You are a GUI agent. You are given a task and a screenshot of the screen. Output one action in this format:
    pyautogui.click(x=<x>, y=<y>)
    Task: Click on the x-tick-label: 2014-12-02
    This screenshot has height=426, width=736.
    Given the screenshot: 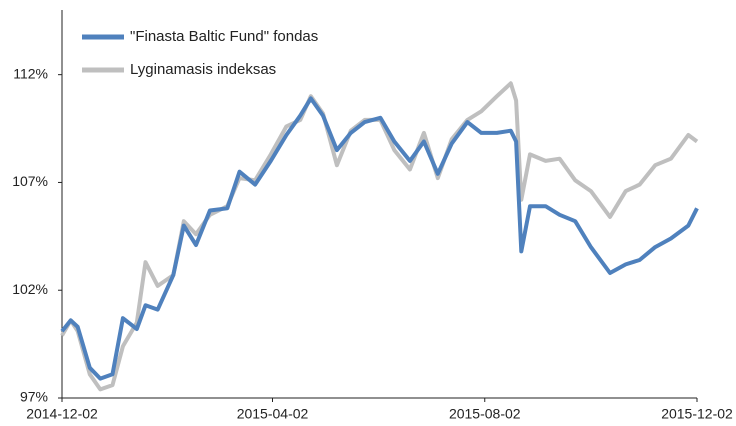 What is the action you would take?
    pyautogui.click(x=62, y=414)
    